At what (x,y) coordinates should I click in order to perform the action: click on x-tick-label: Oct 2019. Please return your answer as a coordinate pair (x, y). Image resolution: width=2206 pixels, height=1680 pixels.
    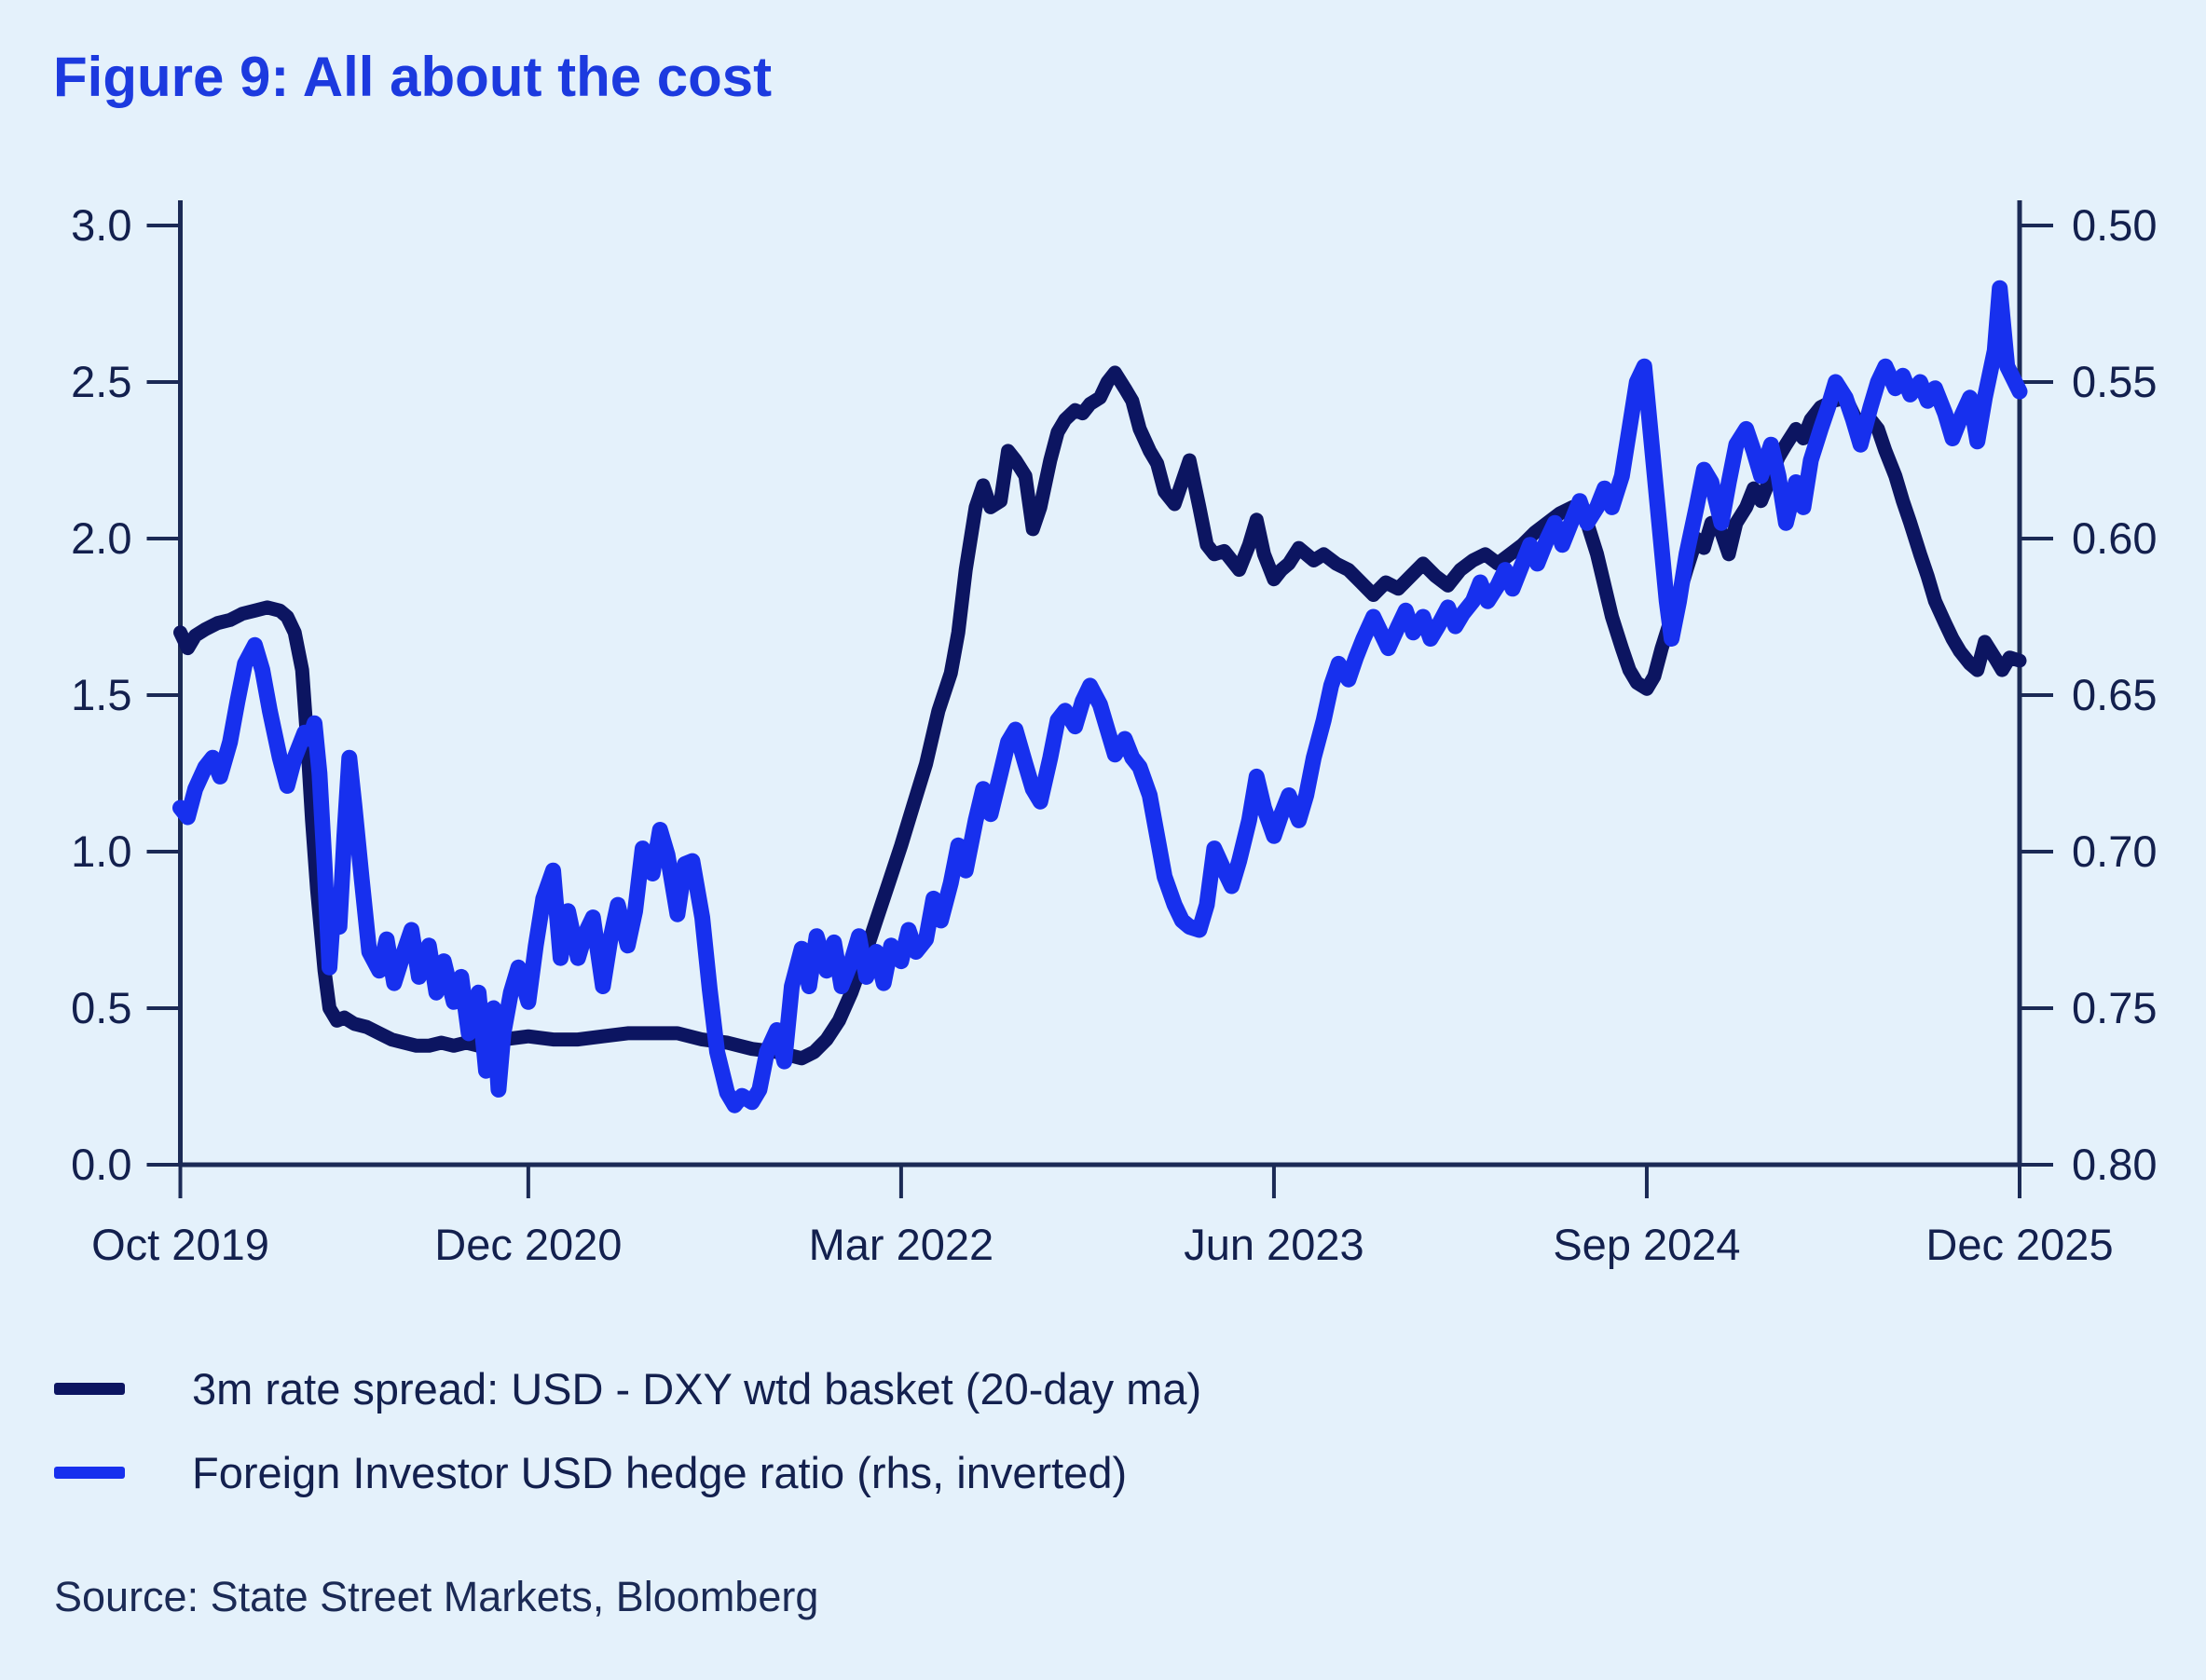
    Looking at the image, I should click on (180, 1244).